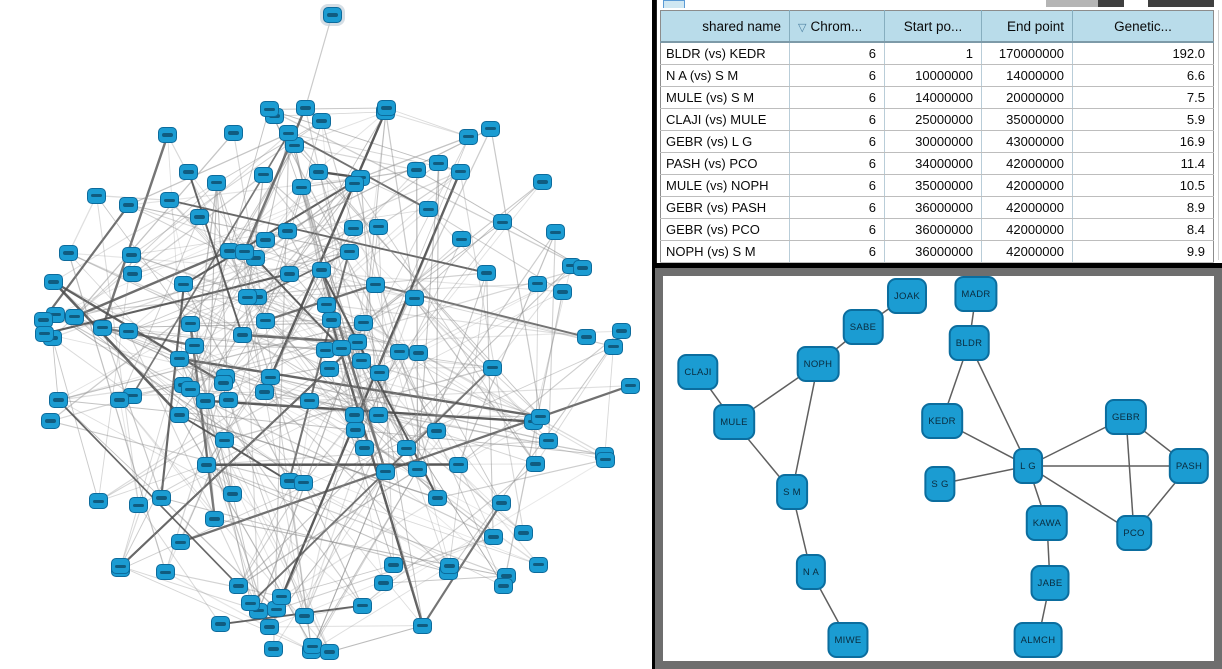 The width and height of the screenshot is (1222, 669). What do you see at coordinates (937, 163) in the screenshot?
I see `table-row: PASH (vs) PCO 6 34000000 42000000 11.4` at bounding box center [937, 163].